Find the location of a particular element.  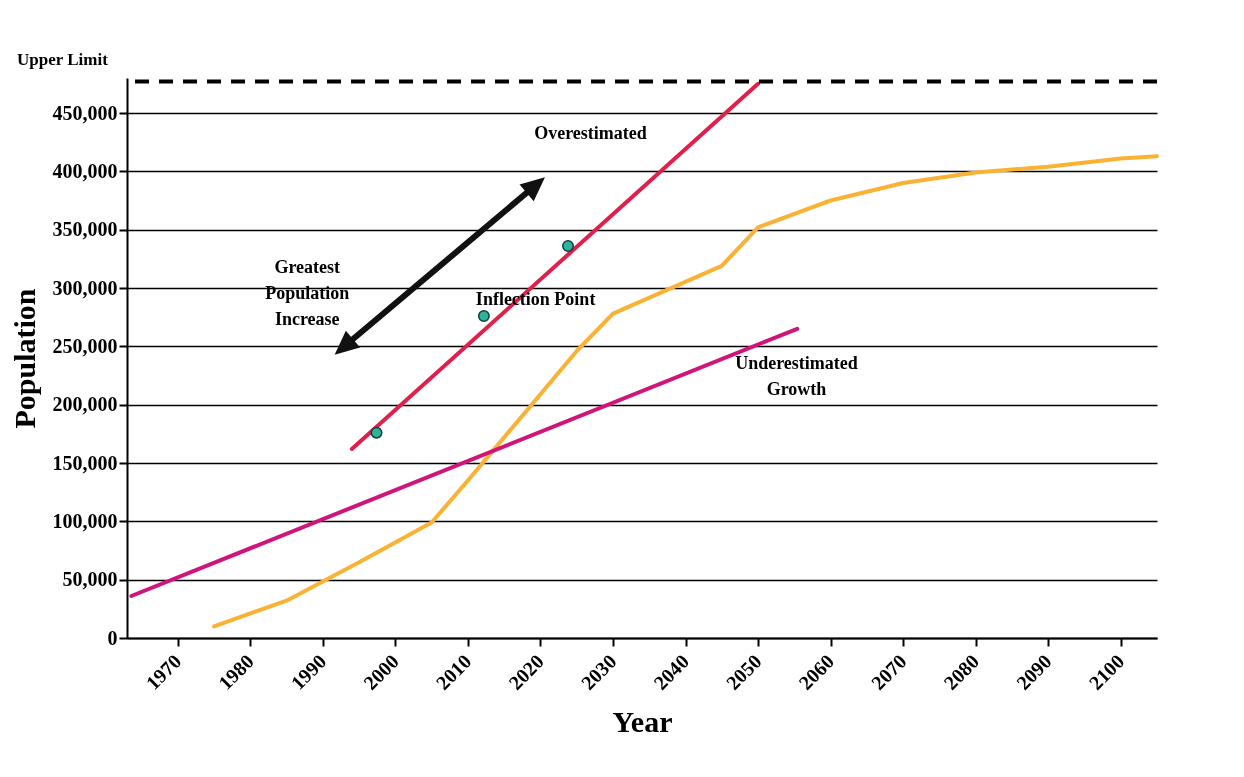

y-tick-label: 250,000 is located at coordinates (85, 345).